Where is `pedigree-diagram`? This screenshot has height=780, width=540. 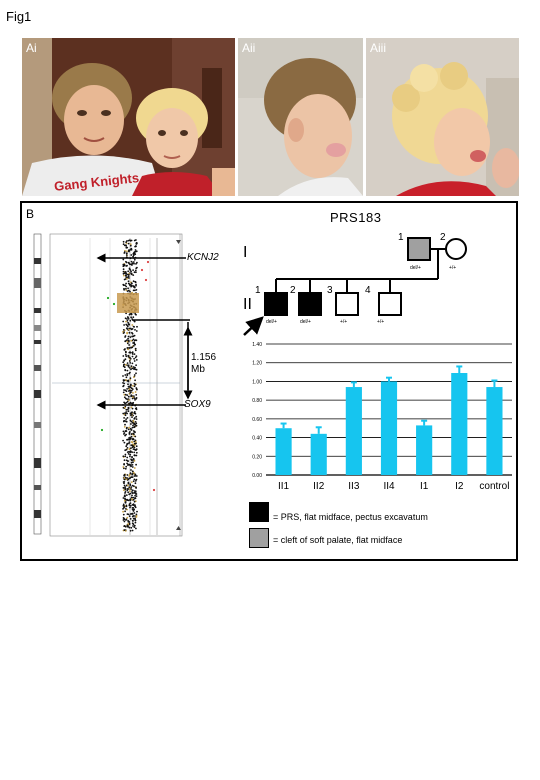
pedigree-diagram is located at coordinates (355, 286).